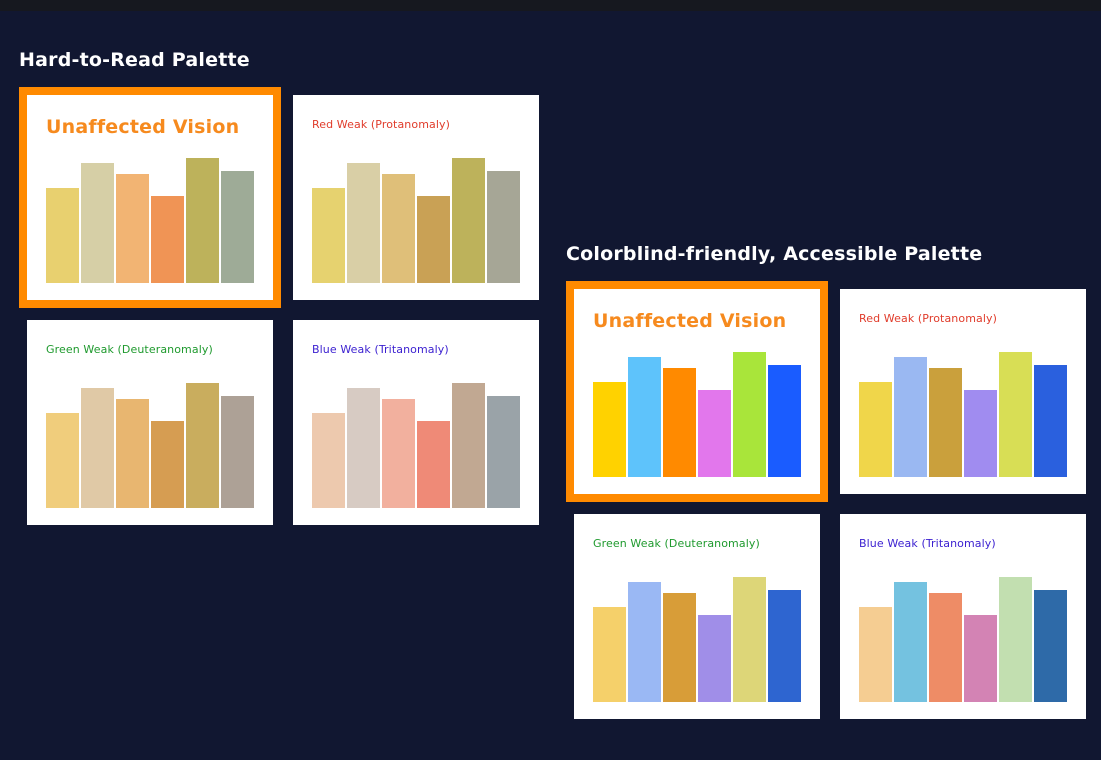 The width and height of the screenshot is (1101, 760). I want to click on group-title-accessible: Colorblind-friendly, Accessible Palette, so click(774, 254).